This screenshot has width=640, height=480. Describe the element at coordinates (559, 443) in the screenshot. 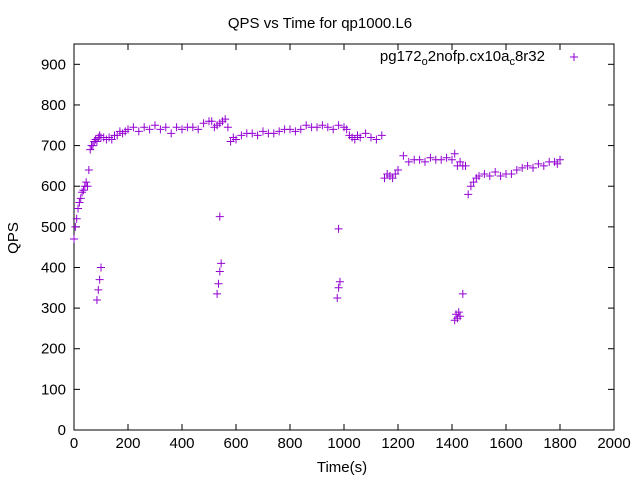

I see `x-tick-label: 1800` at that location.